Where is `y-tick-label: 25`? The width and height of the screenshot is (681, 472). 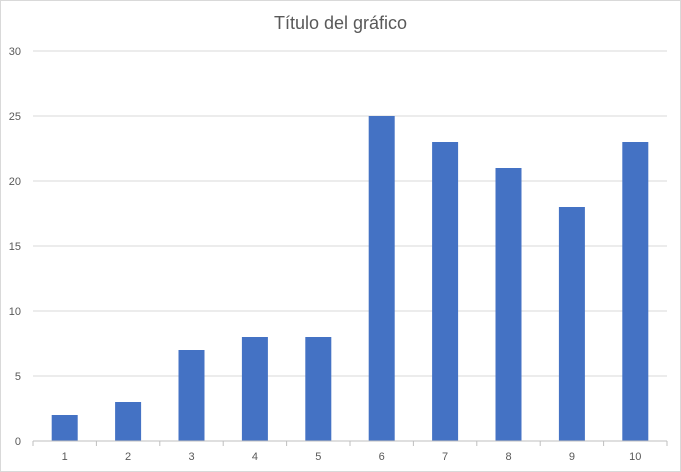
y-tick-label: 25 is located at coordinates (15, 117).